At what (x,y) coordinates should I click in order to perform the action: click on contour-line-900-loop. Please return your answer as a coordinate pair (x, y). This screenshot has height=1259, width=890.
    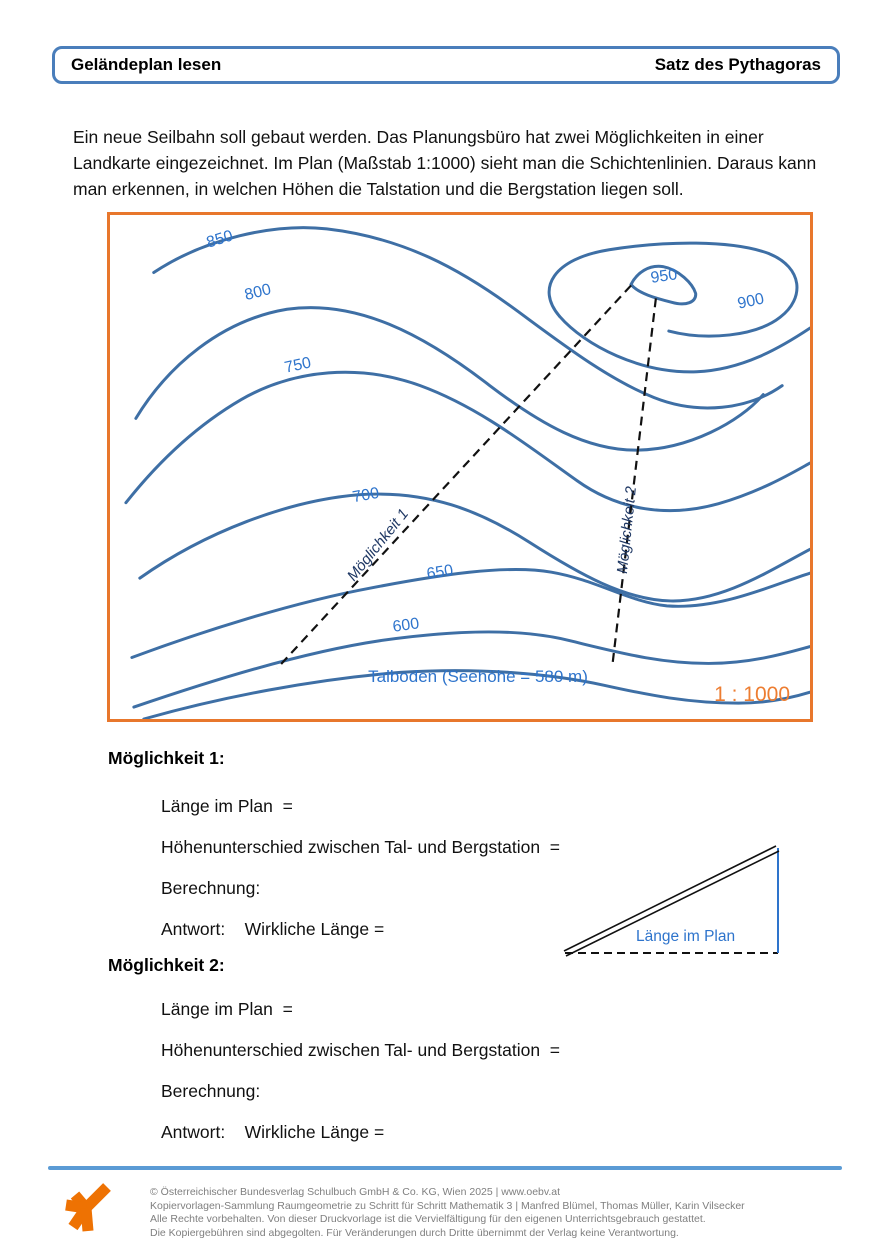
    Looking at the image, I should click on (673, 289).